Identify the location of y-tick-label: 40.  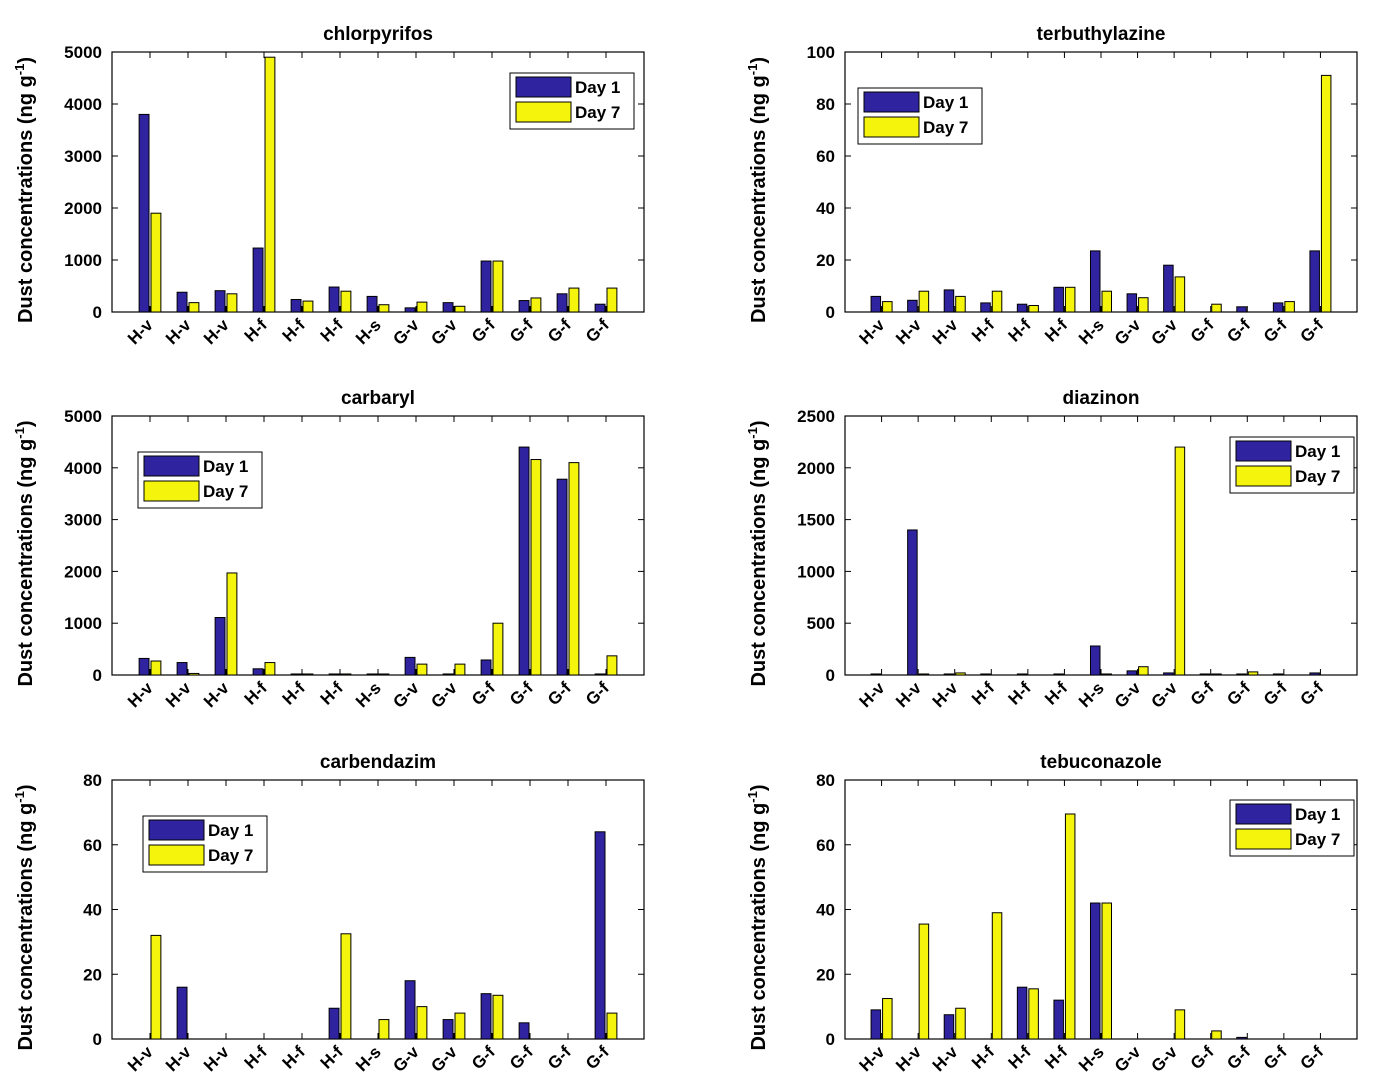
(92, 910).